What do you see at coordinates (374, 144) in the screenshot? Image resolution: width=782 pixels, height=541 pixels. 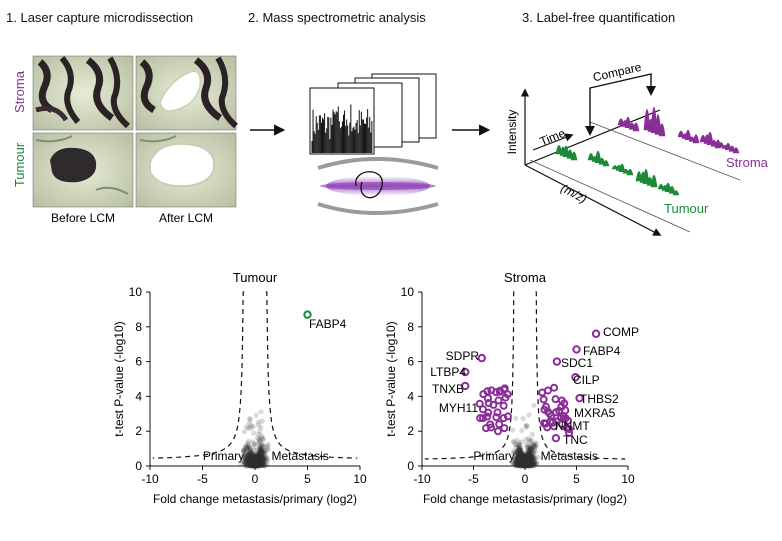 I see `ms-panel` at bounding box center [374, 144].